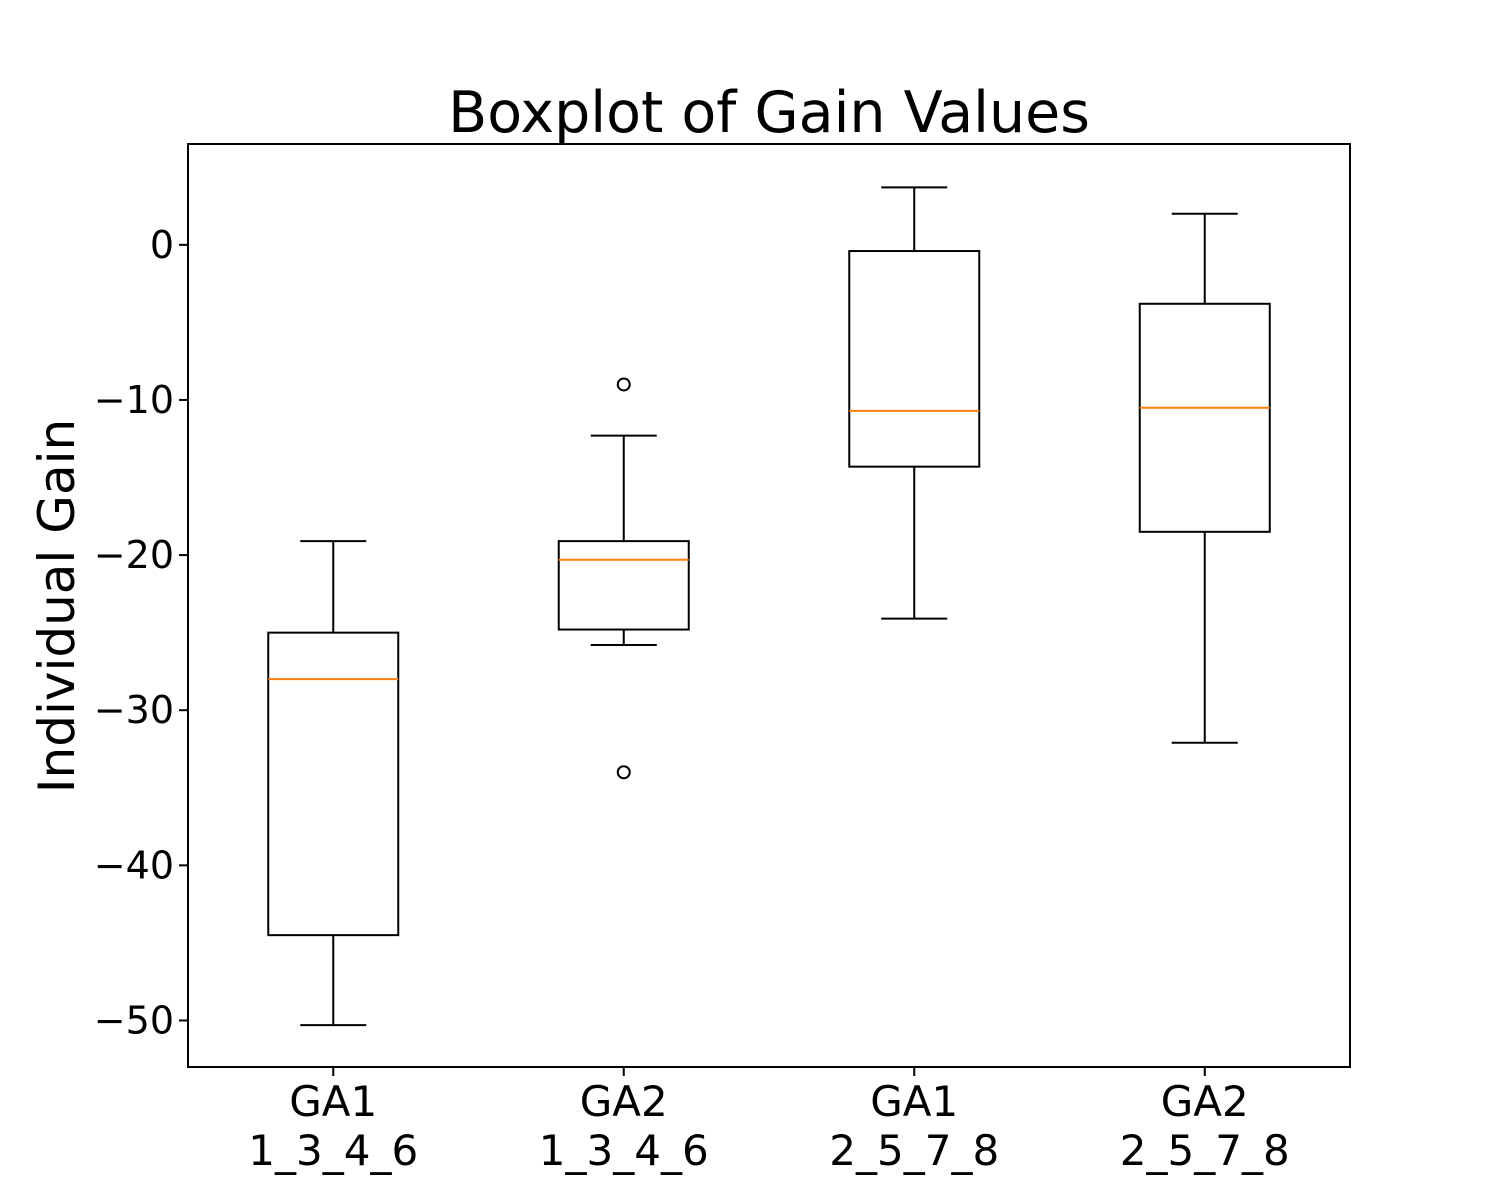 Image resolution: width=1500 pixels, height=1200 pixels. What do you see at coordinates (134, 865) in the screenshot?
I see `y-tick-label: −40` at bounding box center [134, 865].